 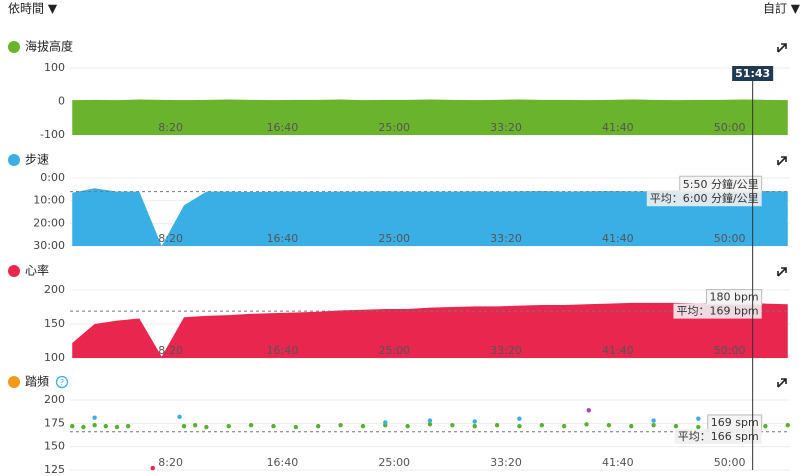 What do you see at coordinates (52, 177) in the screenshot?
I see `y-tick-label: 0:00` at bounding box center [52, 177].